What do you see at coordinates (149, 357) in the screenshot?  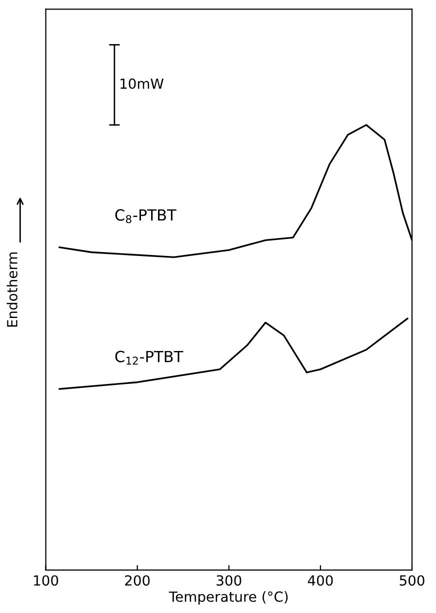 I see `series-label: C$_{12}$-PTBT` at bounding box center [149, 357].